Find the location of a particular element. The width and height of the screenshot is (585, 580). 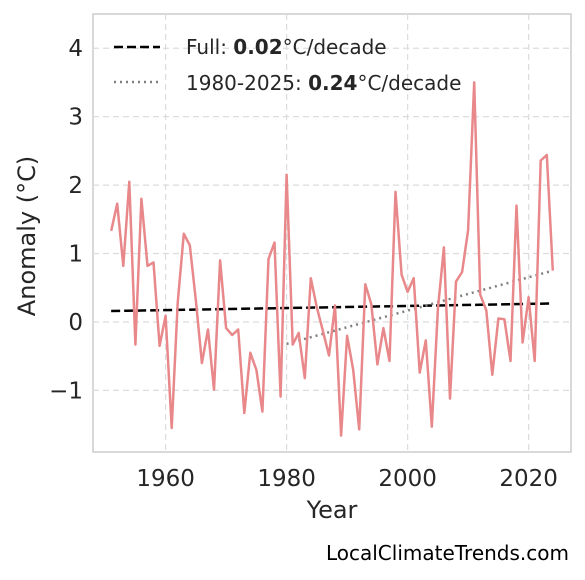

trend-lines is located at coordinates (332, 307).